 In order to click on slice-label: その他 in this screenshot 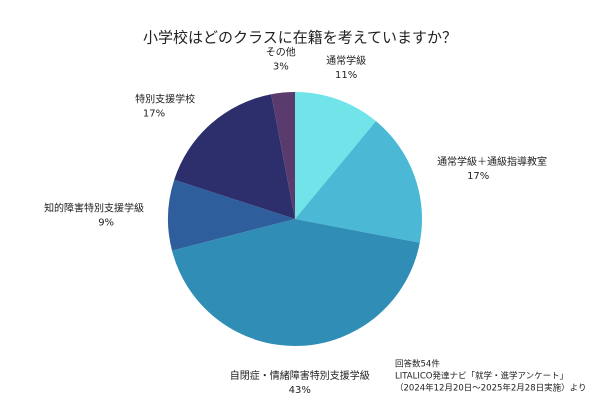, I will do `click(281, 52)`.